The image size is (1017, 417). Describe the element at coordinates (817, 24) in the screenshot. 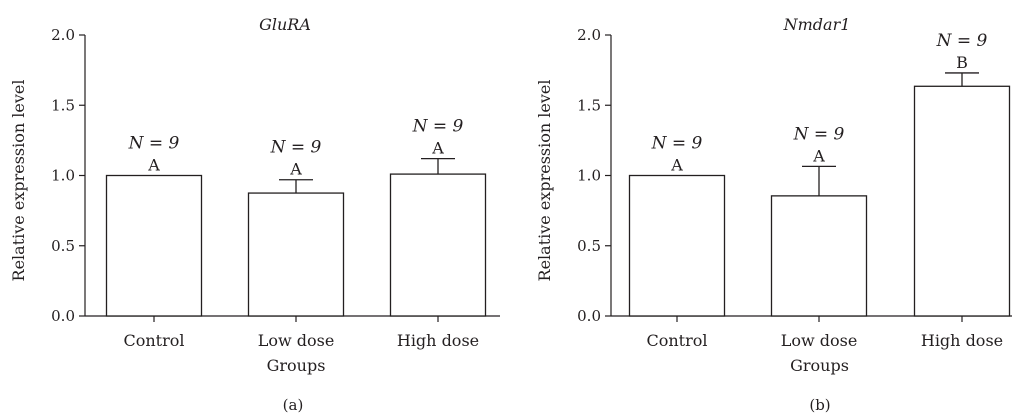

I see `chart-title: Nmdar1` at that location.